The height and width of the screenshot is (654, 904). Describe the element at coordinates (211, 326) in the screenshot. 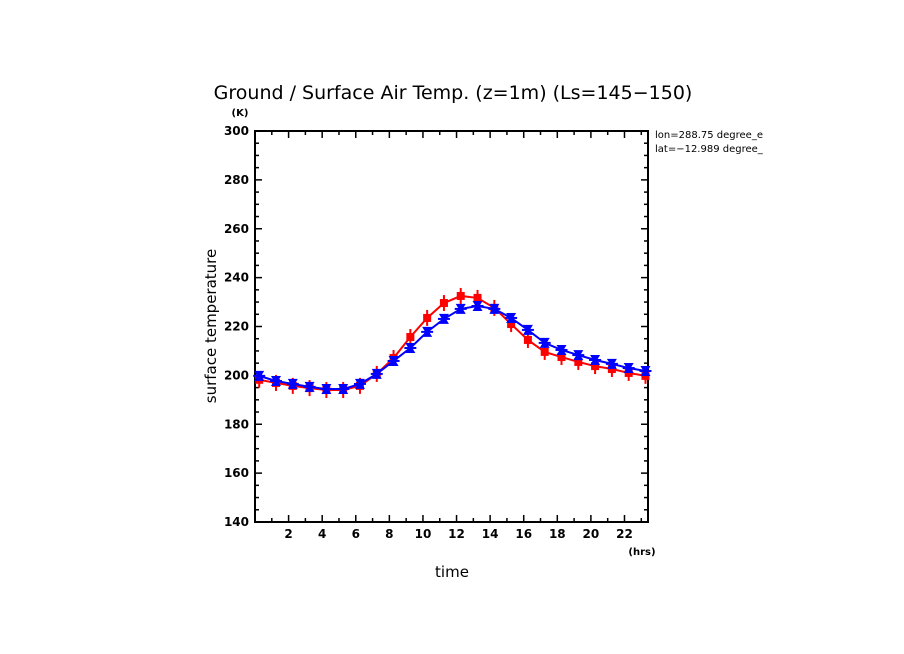

I see `y-axis-label: surface temperature` at that location.